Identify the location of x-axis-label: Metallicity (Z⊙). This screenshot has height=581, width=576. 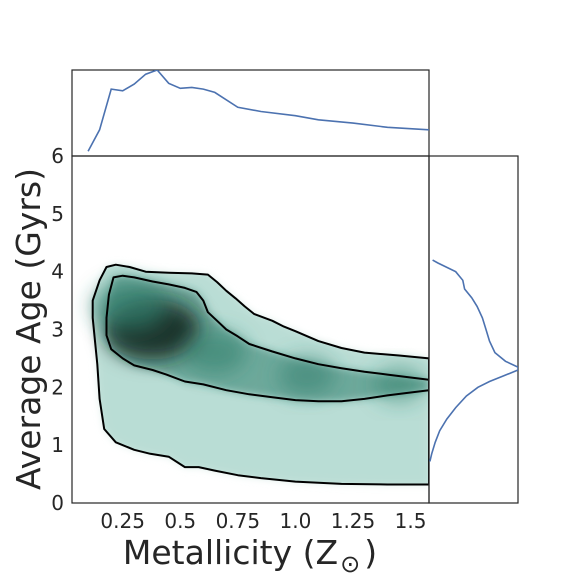
(250, 554).